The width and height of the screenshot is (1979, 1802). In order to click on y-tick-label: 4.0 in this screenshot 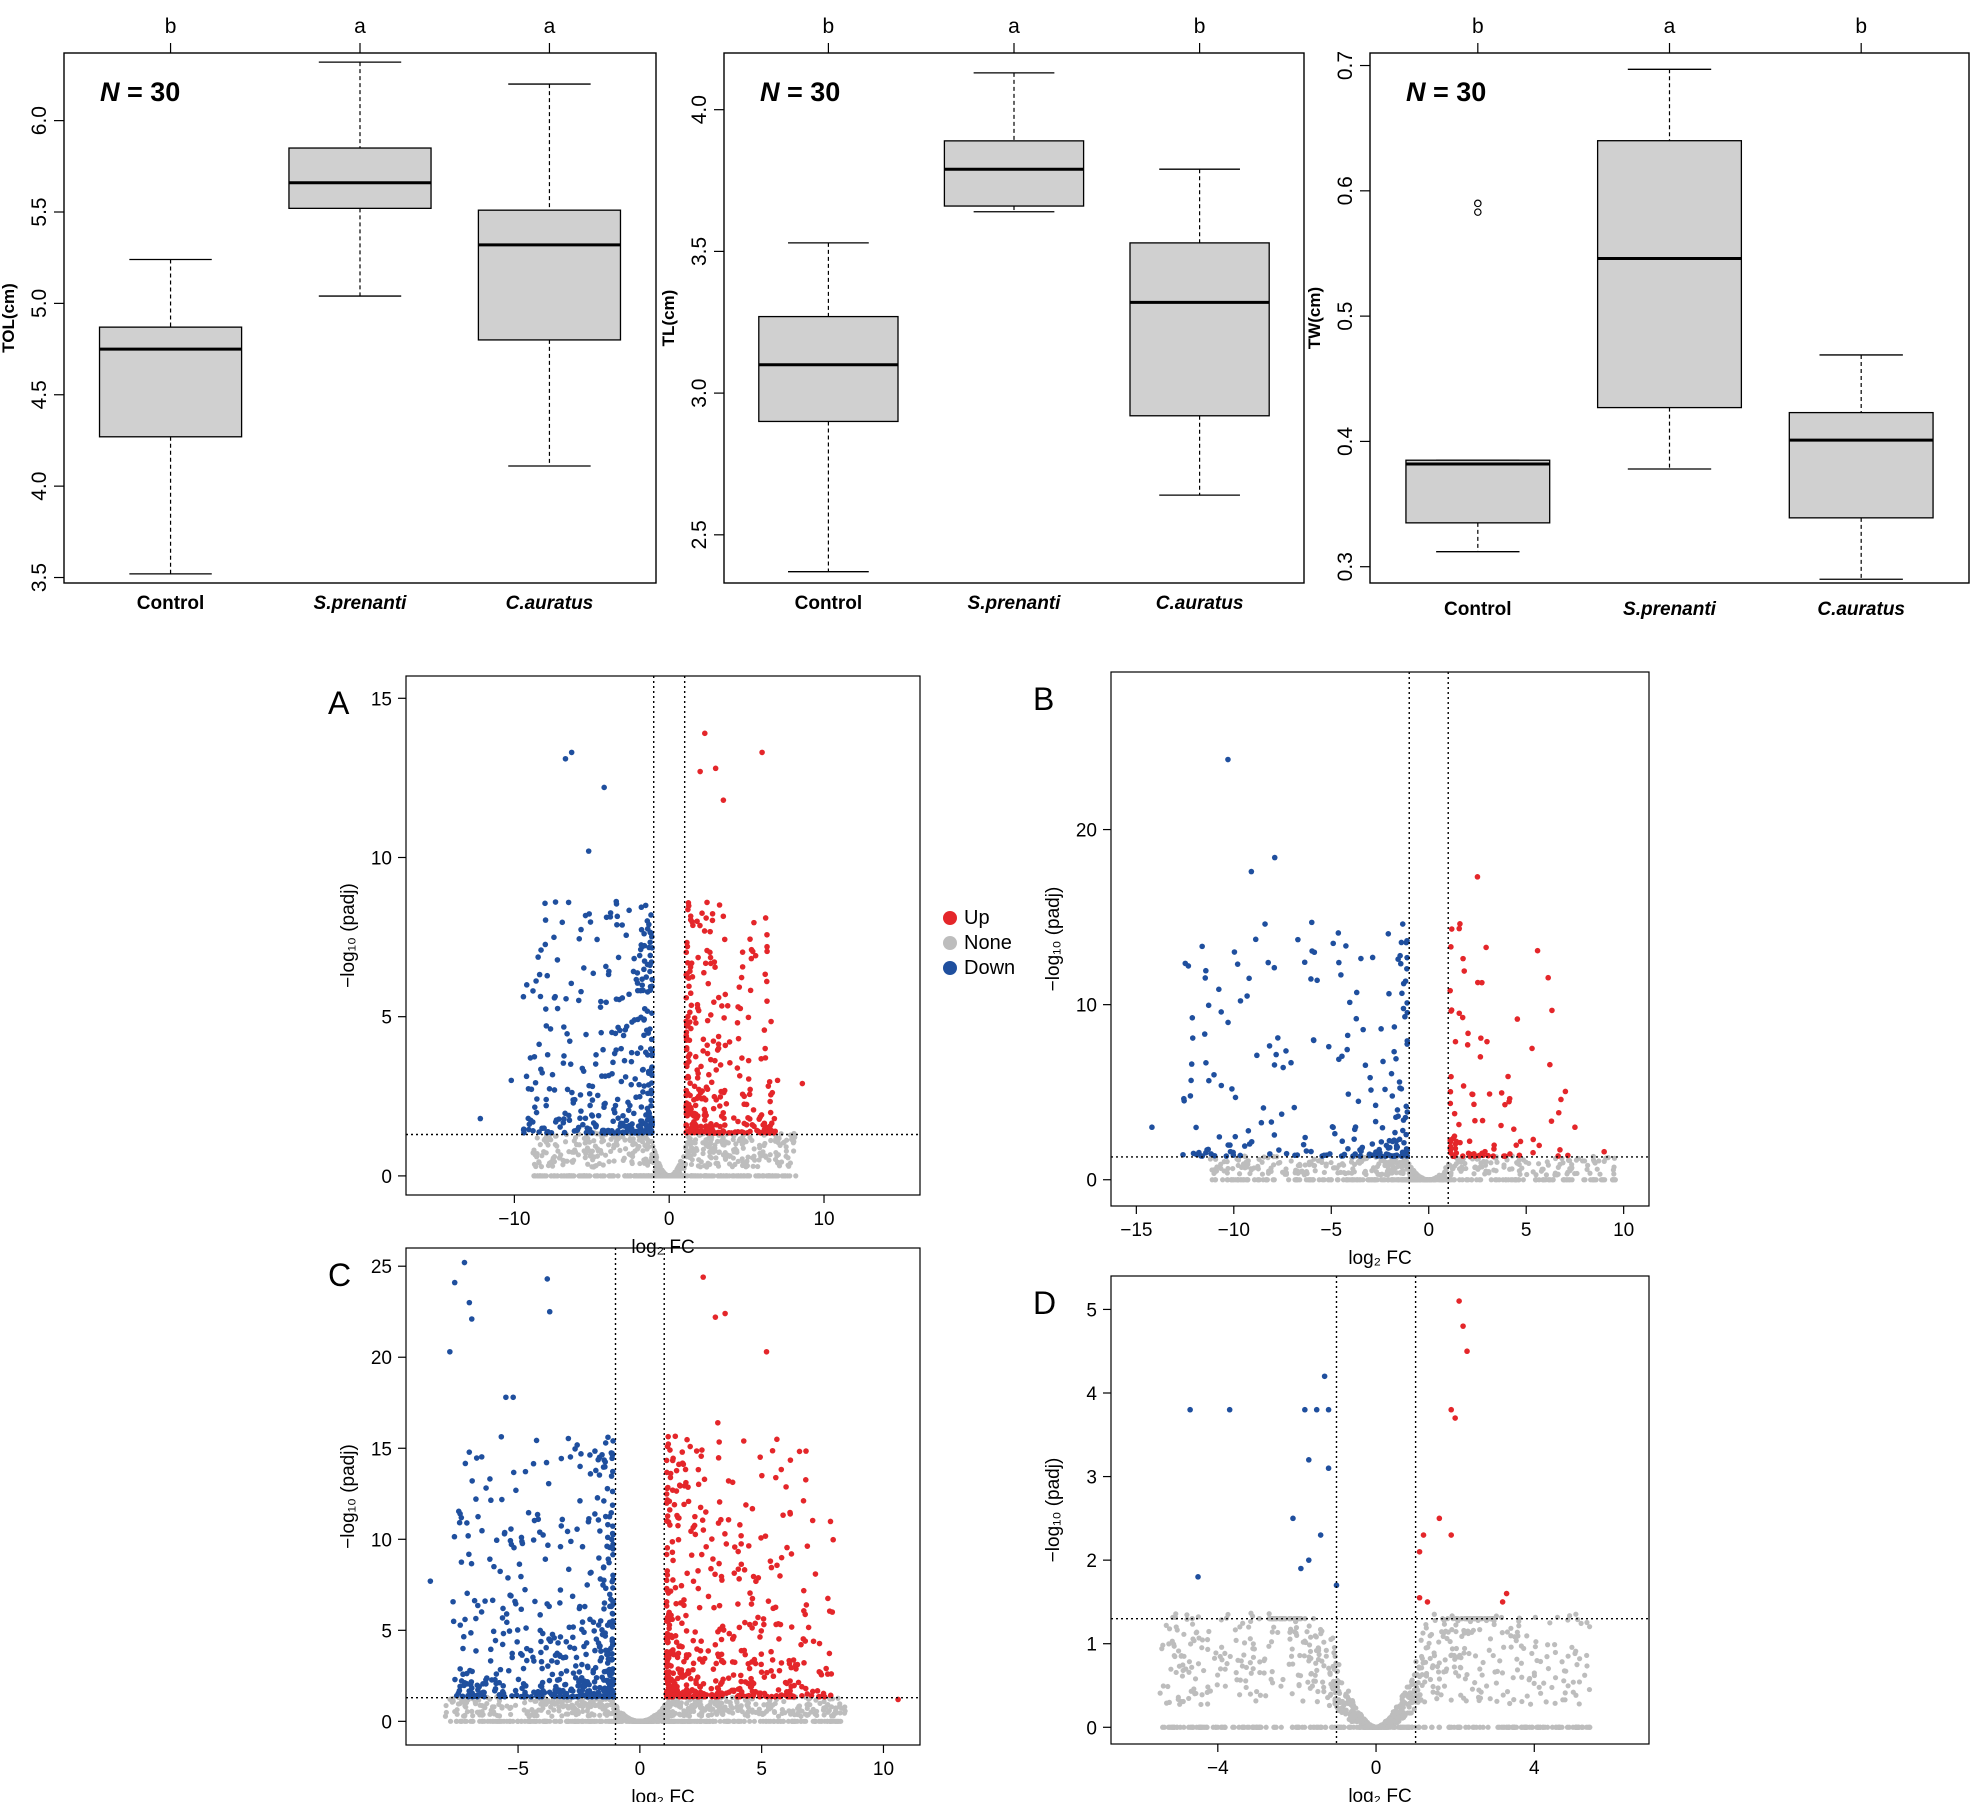, I will do `click(39, 486)`.